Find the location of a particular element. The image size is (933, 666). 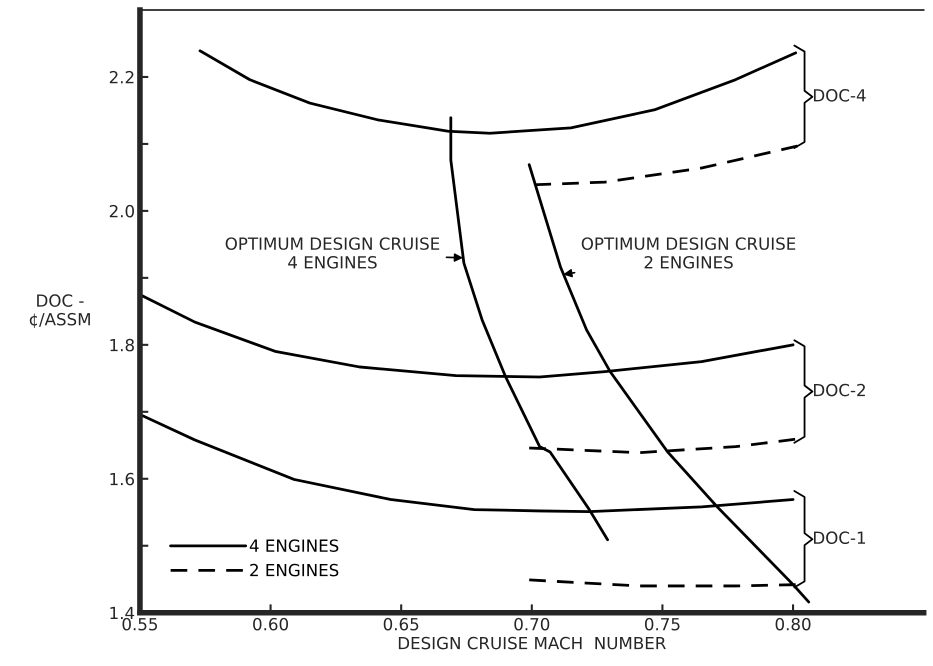

y-tick-label: 2.0 is located at coordinates (122, 211).